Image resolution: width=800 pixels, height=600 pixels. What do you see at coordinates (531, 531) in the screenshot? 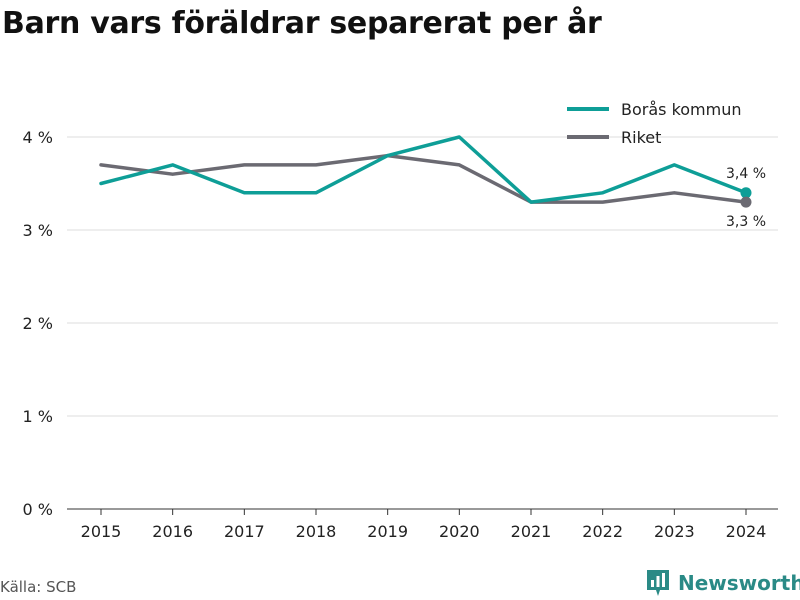
I see `x-tick-label: 2021` at bounding box center [531, 531].